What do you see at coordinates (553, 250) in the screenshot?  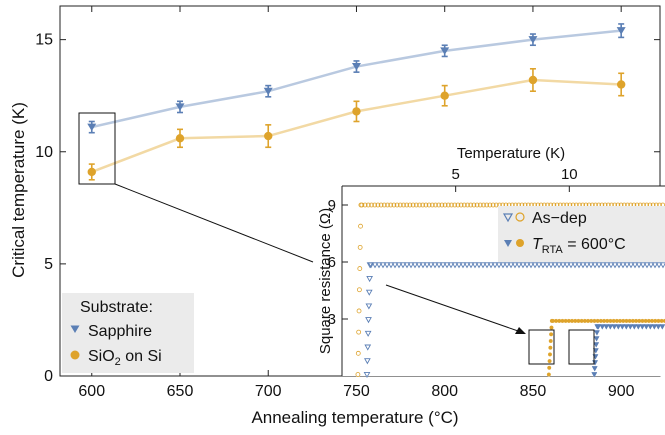 I see `inset-legend-rta-label-sub: RTA` at bounding box center [553, 250].